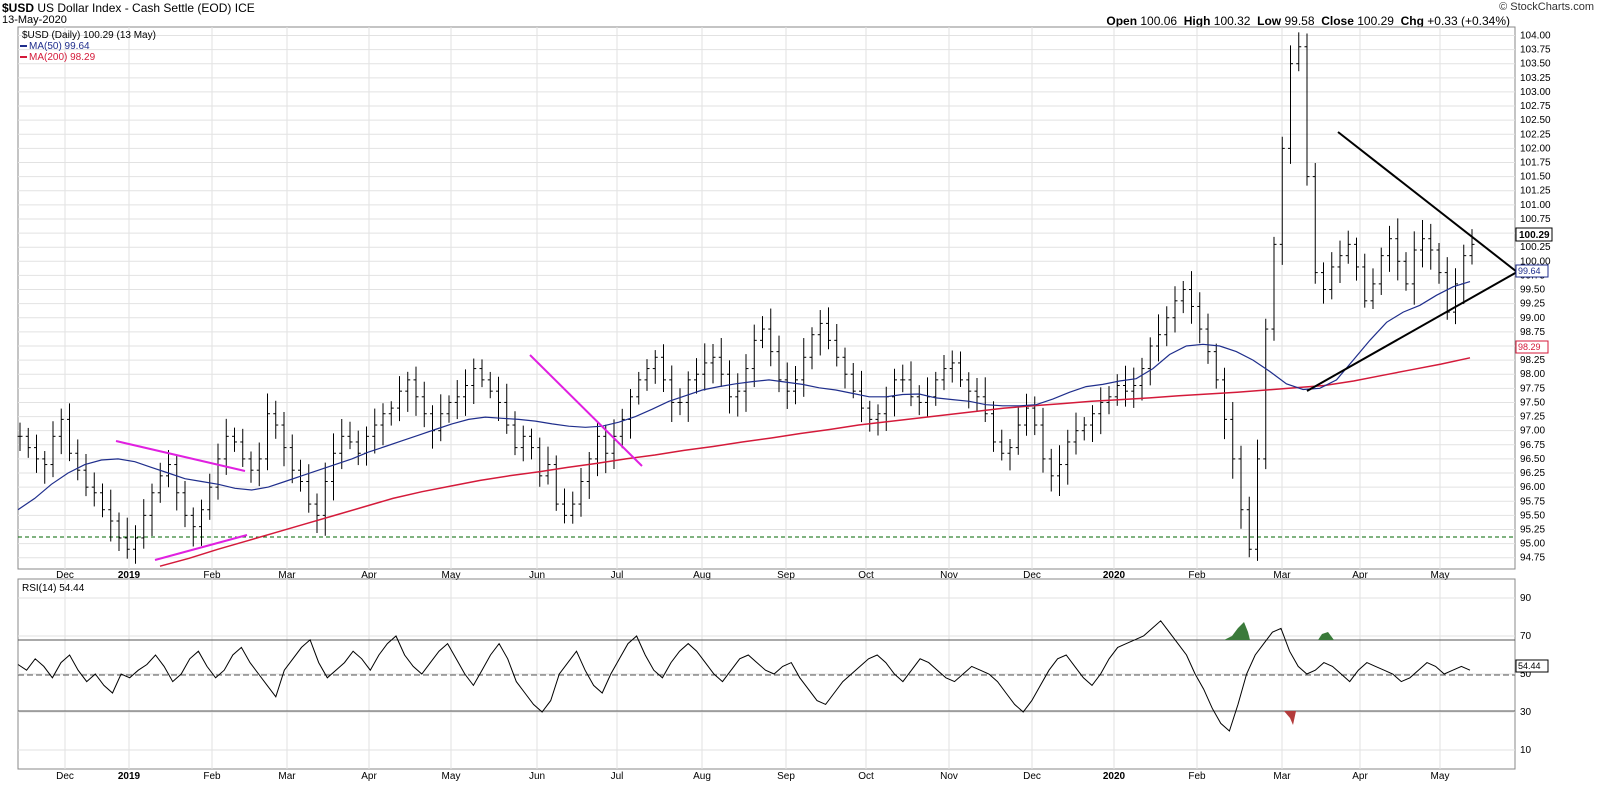 The width and height of the screenshot is (1600, 800). What do you see at coordinates (129, 575) in the screenshot?
I see `month-label: 2019` at bounding box center [129, 575].